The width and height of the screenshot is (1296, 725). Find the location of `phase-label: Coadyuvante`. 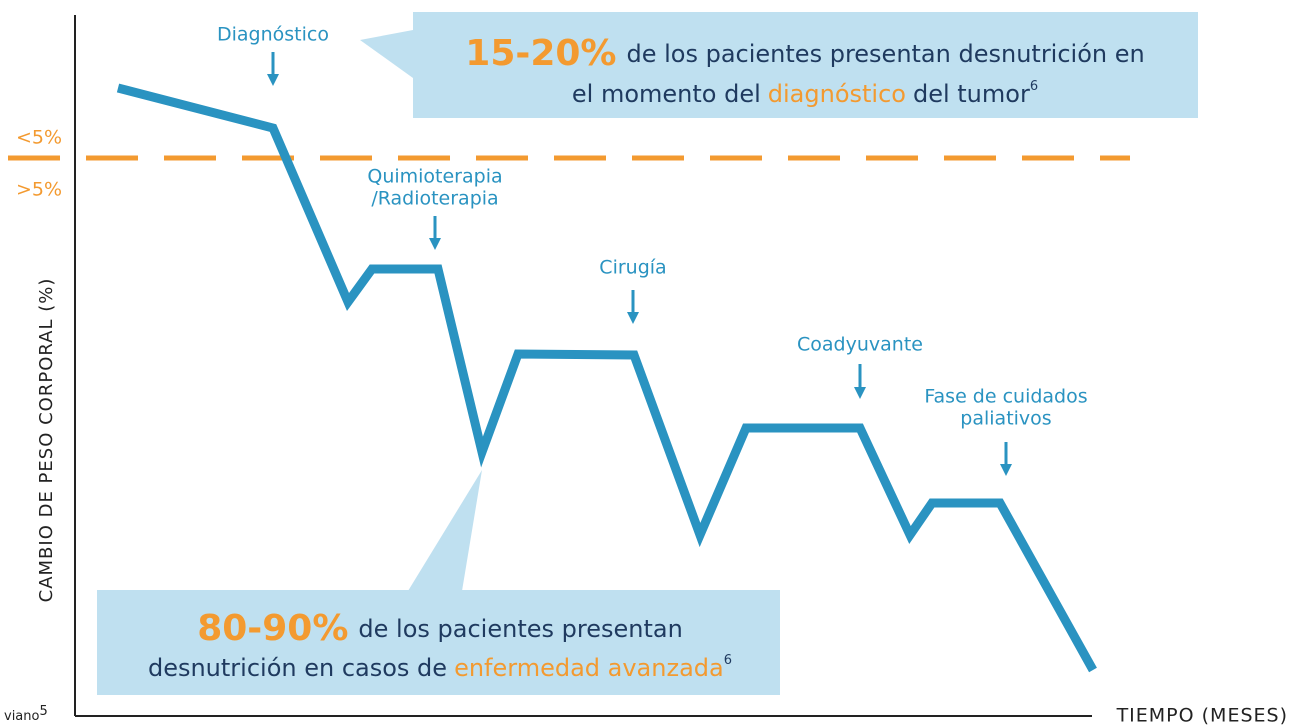

phase-label: Coadyuvante is located at coordinates (860, 345).